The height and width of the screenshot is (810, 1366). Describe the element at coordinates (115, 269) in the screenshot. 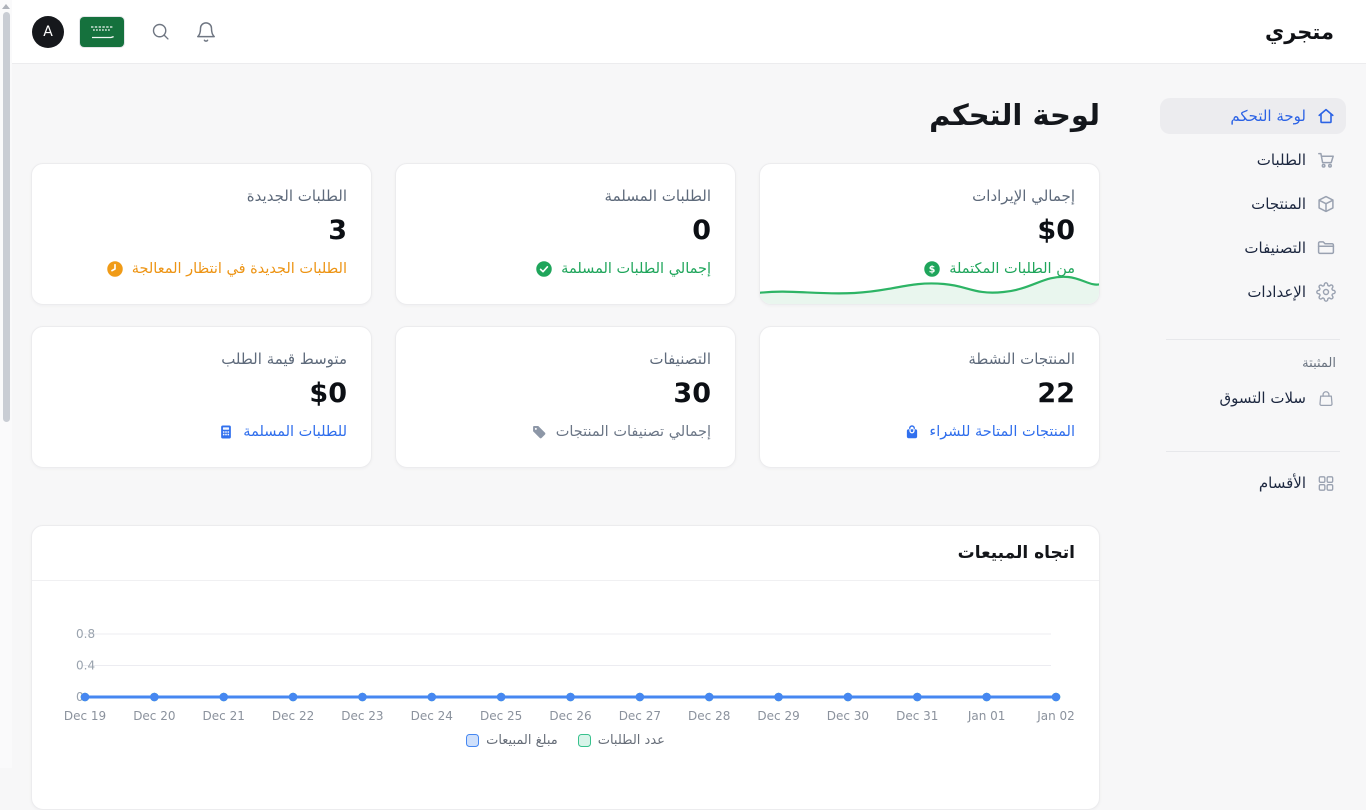

I see `clock-icon` at that location.